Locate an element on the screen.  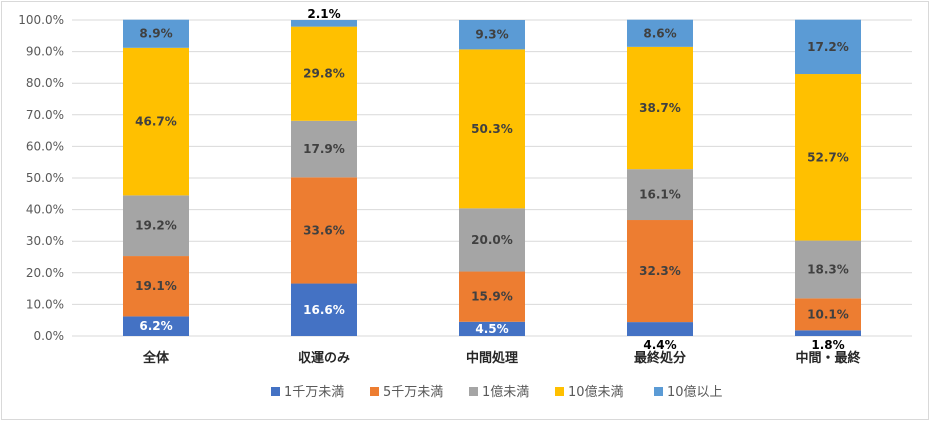
data-label: 17.9% is located at coordinates (324, 149).